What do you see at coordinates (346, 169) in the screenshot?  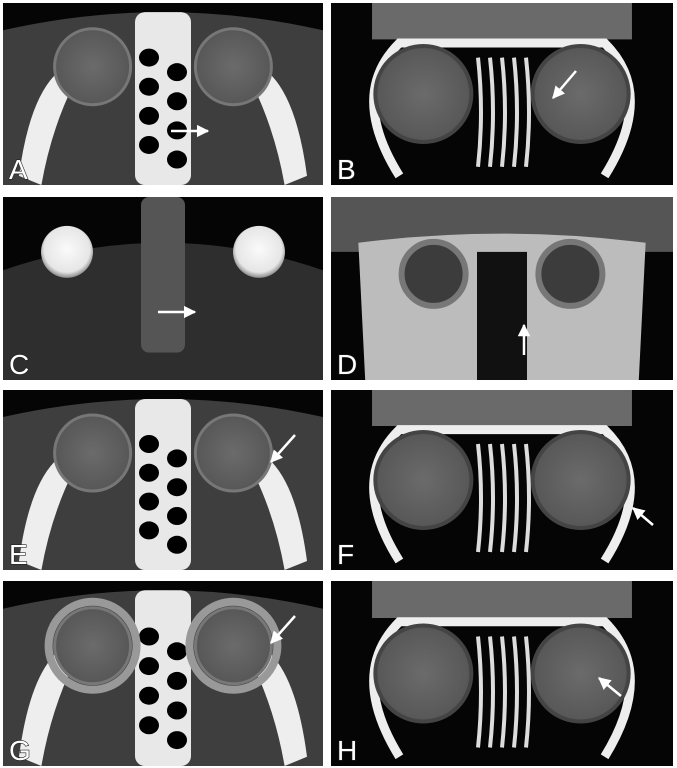 I see `panel-label: B` at bounding box center [346, 169].